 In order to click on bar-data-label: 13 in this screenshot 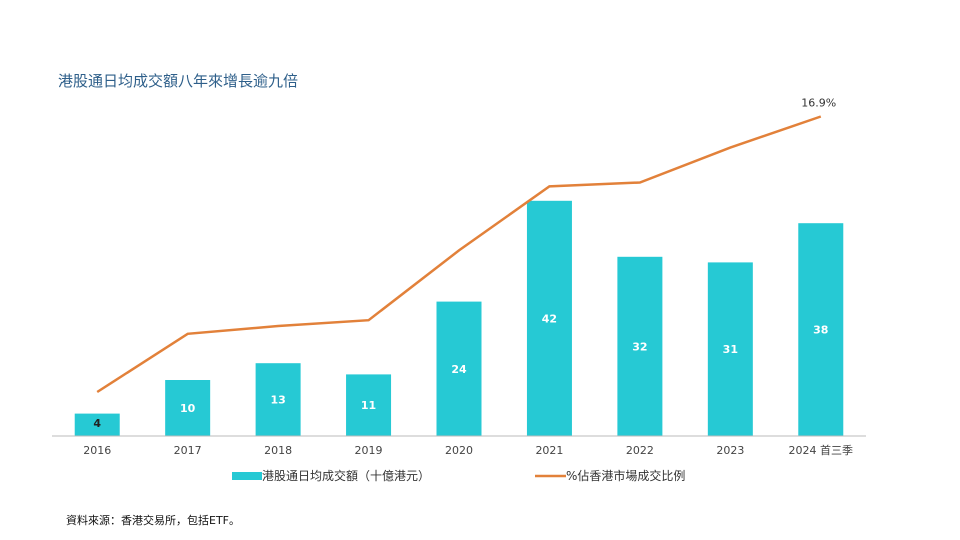, I will do `click(277, 400)`.